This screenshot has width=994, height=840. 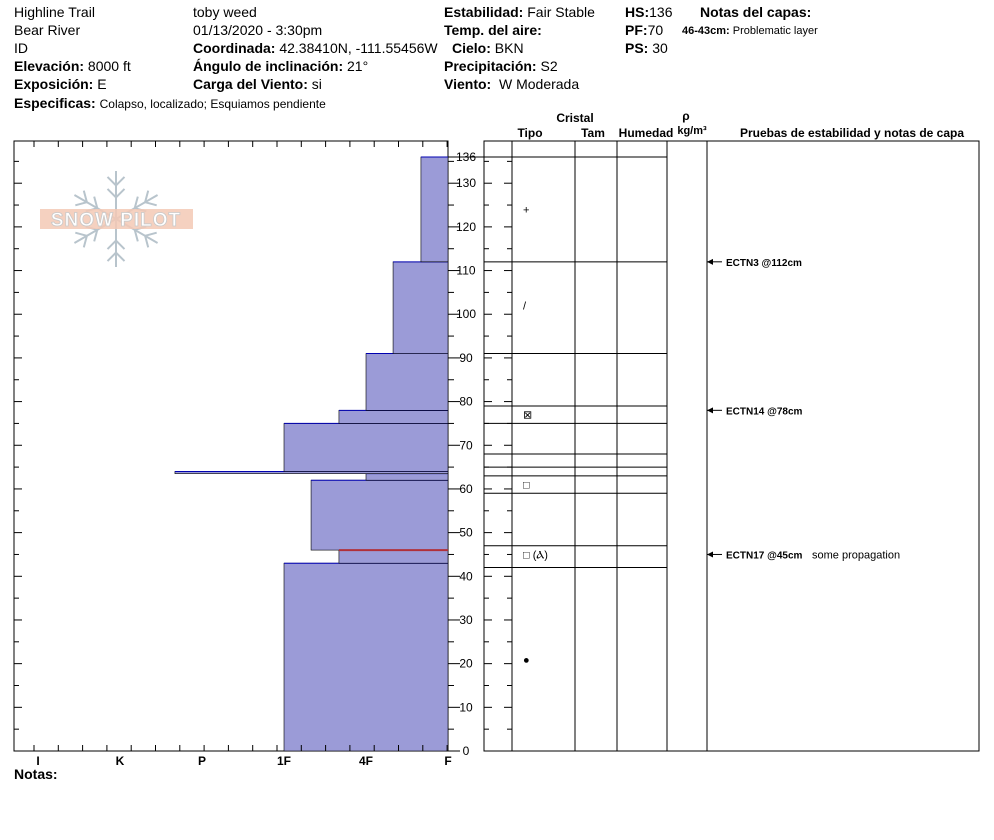 I want to click on wind-load-value: si, so click(x=316, y=84).